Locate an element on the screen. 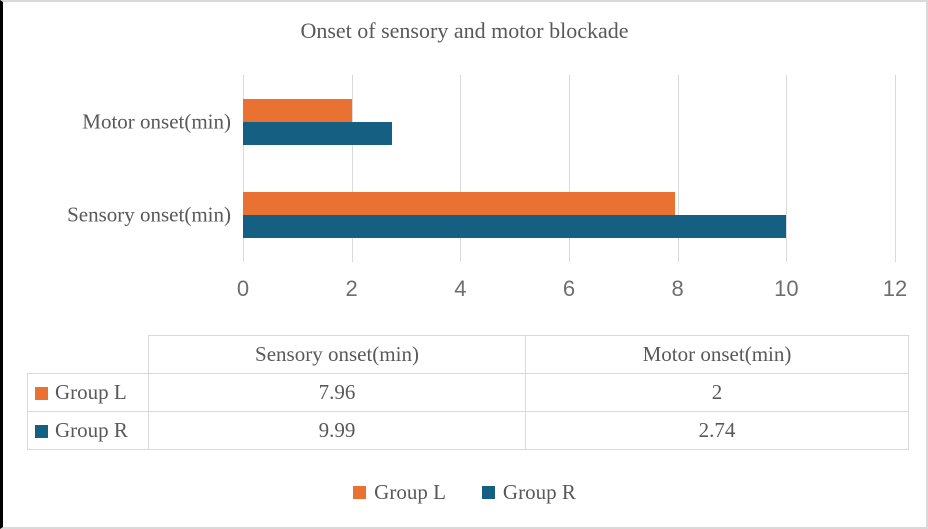  legend-swatch-group-l is located at coordinates (360, 492).